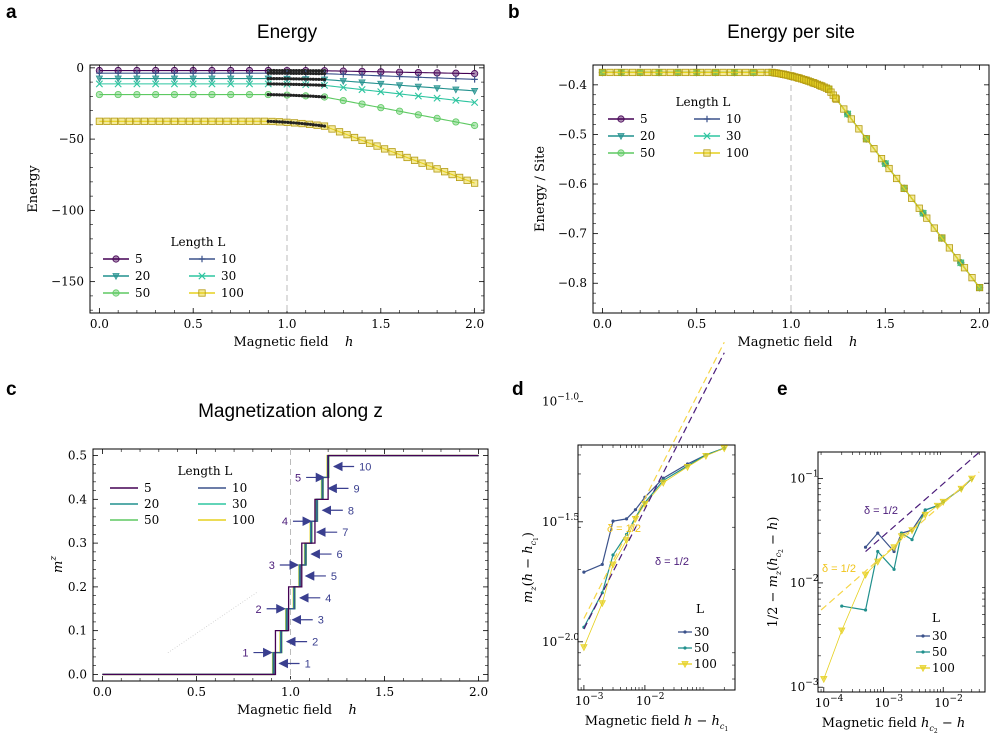 Image resolution: width=997 pixels, height=743 pixels. Describe the element at coordinates (733, 119) in the screenshot. I see `legend-label-10: 10` at that location.